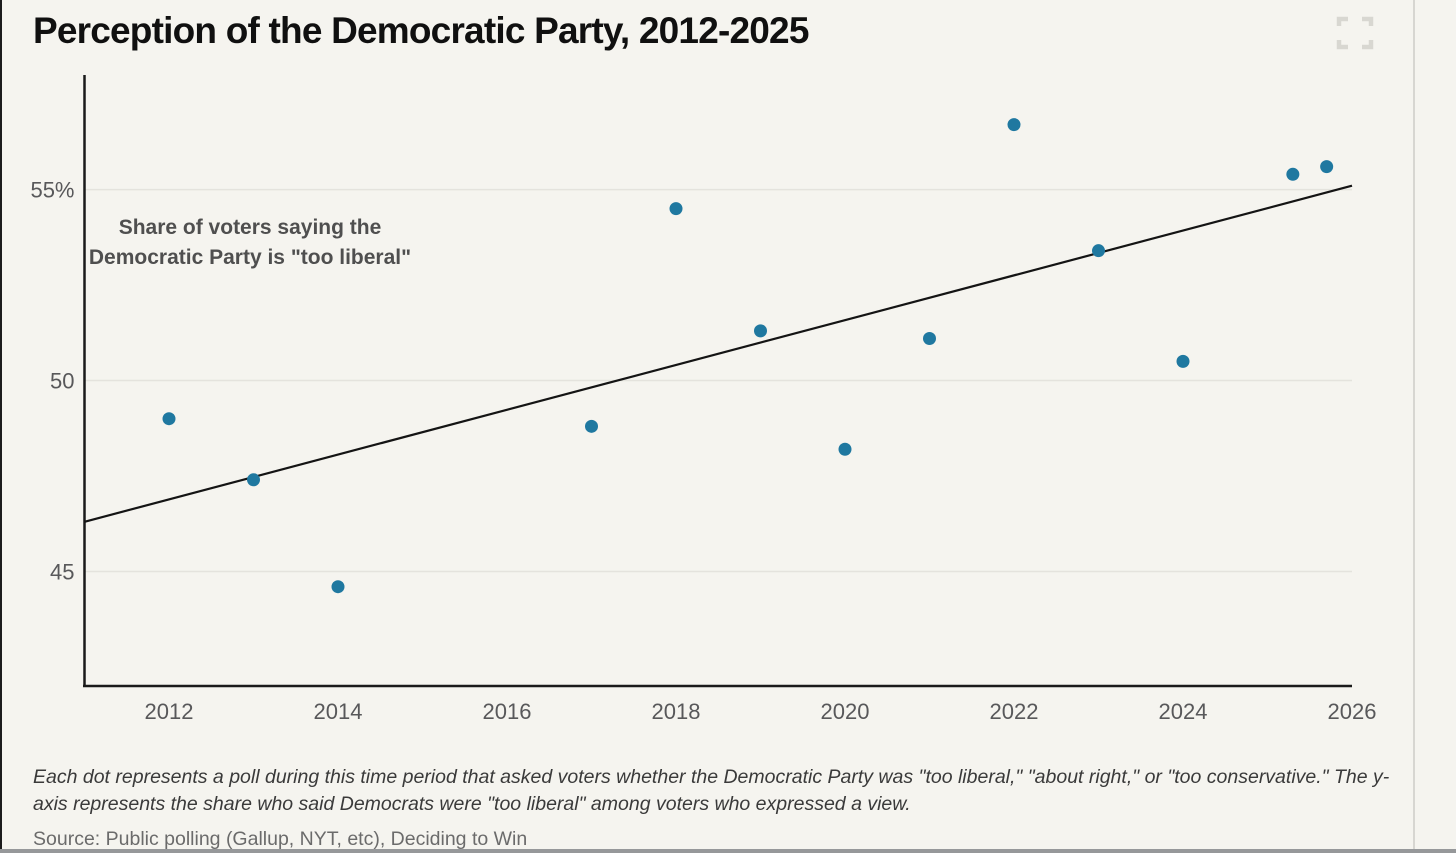  Describe the element at coordinates (1014, 711) in the screenshot. I see `x-tick-label: 2022` at that location.